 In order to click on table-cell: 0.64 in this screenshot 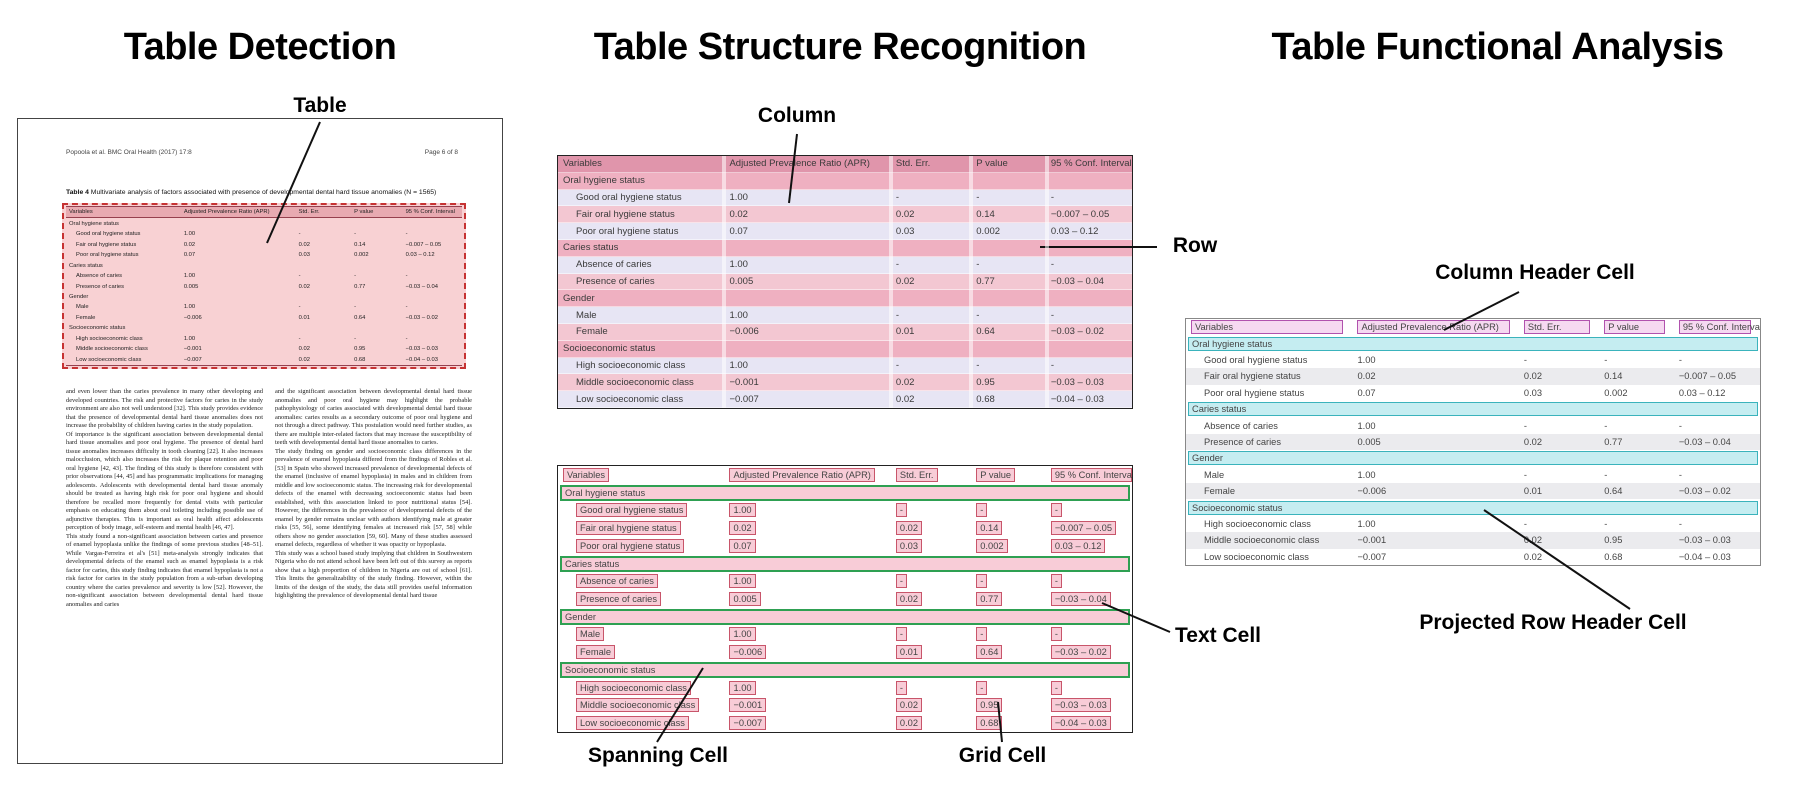, I will do `click(1008, 332)`.